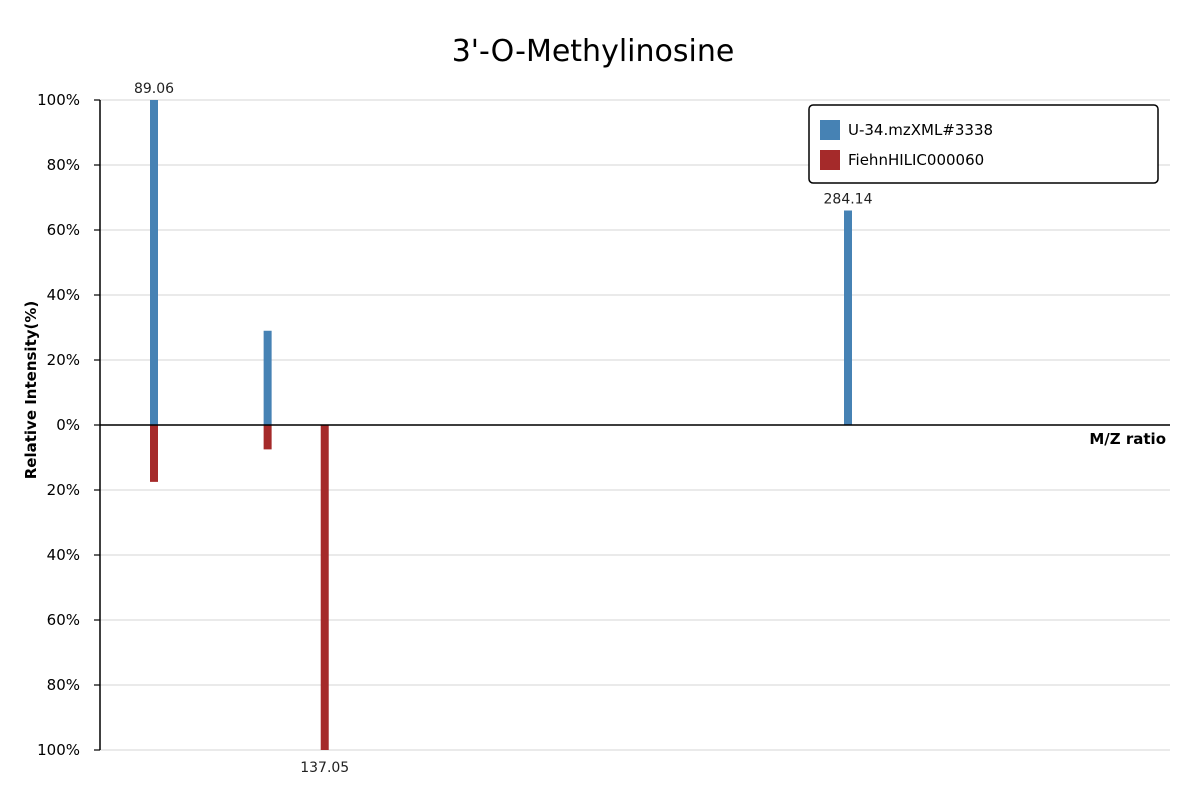 This screenshot has height=800, width=1200. I want to click on legend-label-1: FiehnHILIC000060, so click(916, 160).